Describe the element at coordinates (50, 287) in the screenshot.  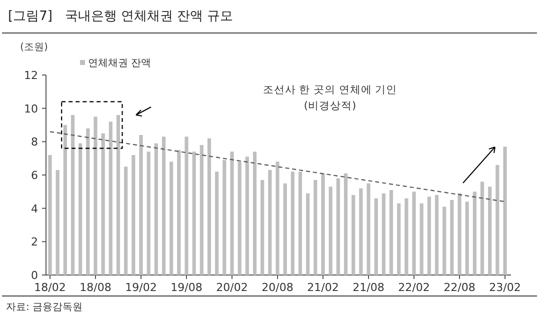
I see `x-tick-label: 18/02` at that location.